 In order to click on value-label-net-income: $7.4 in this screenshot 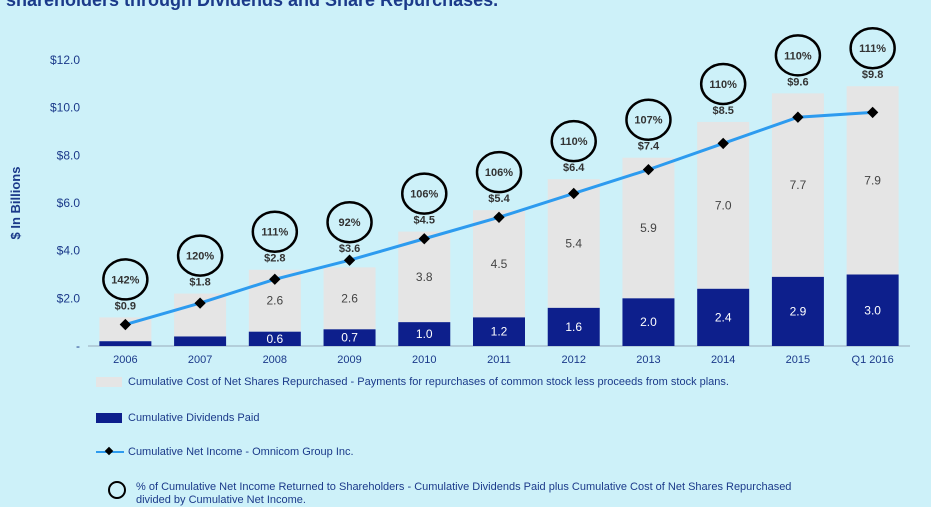, I will do `click(649, 147)`.